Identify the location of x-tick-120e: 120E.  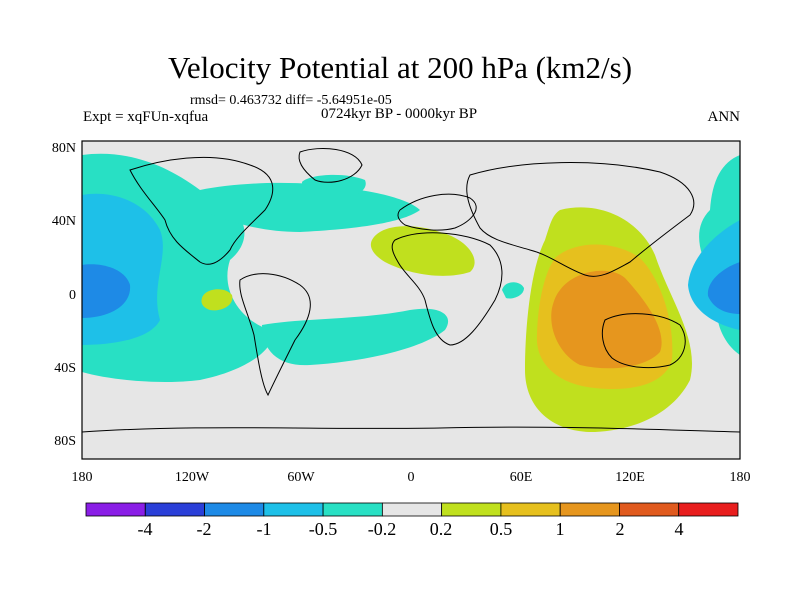
(630, 477).